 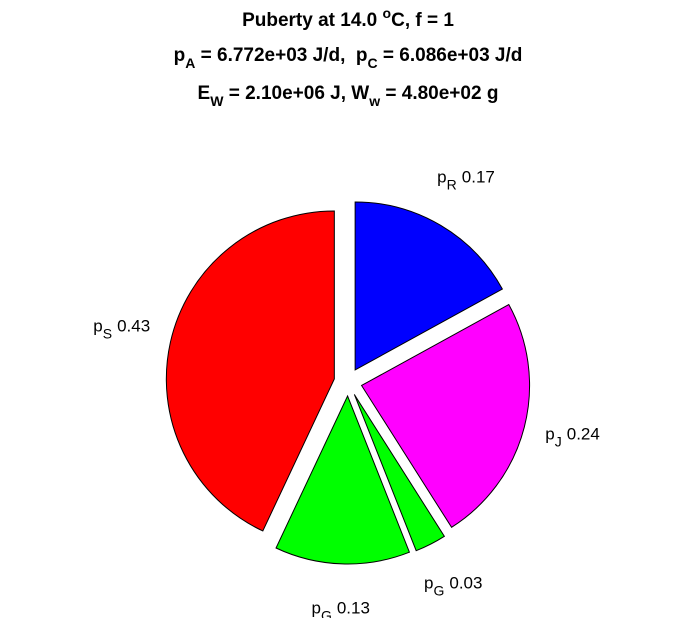 I want to click on label-subscript: S, so click(x=107, y=333).